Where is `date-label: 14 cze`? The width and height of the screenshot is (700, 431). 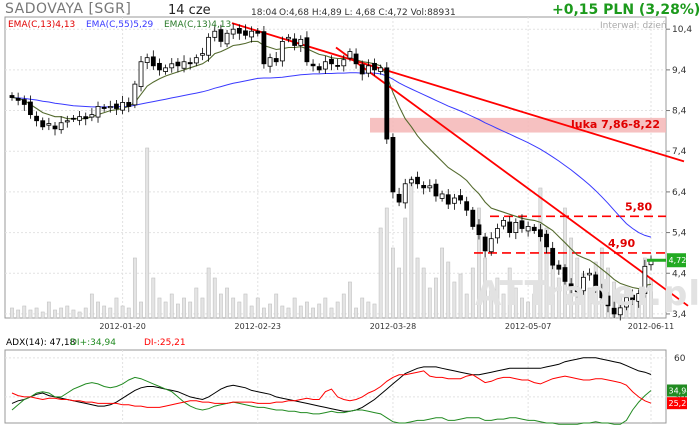
date-label: 14 cze is located at coordinates (189, 10).